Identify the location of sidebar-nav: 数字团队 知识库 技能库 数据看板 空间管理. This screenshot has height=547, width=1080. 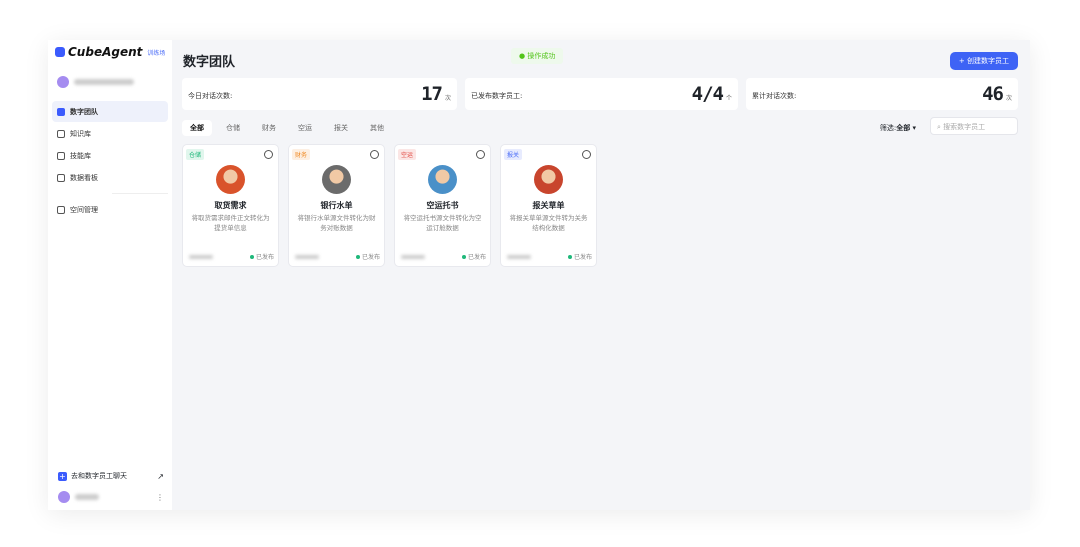
(110, 161).